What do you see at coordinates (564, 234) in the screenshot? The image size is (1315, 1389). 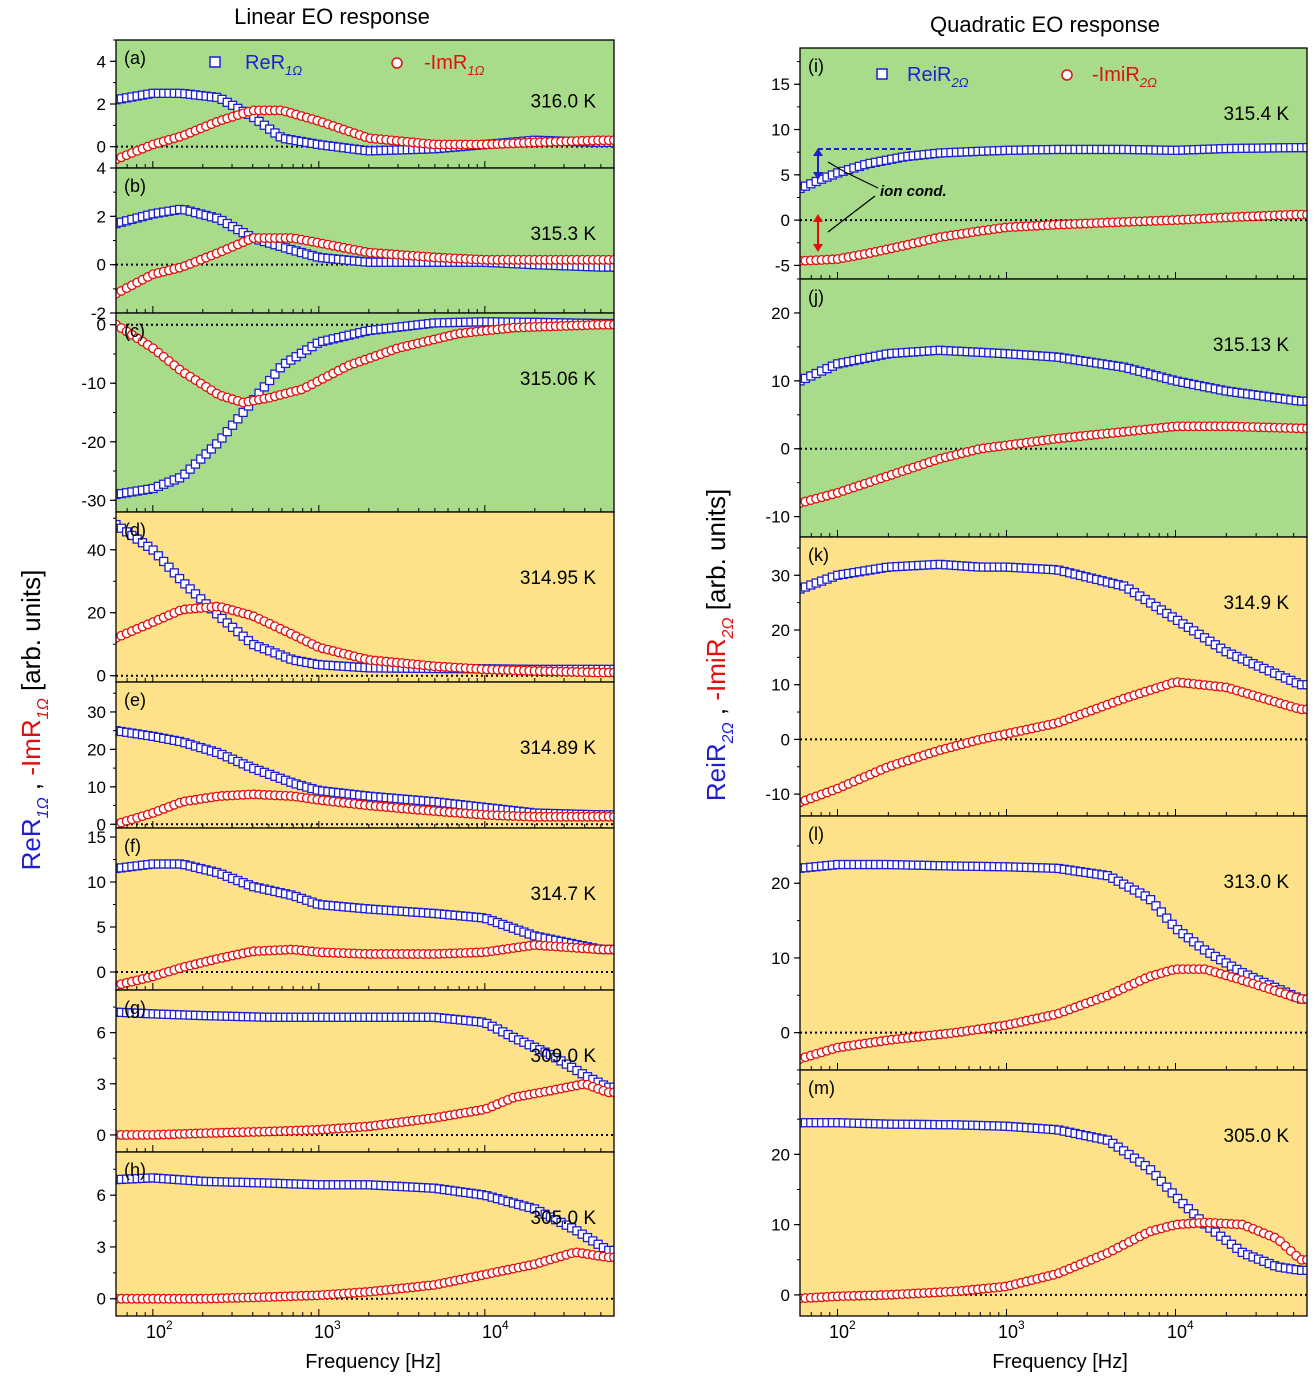 I see `temperature-label: 315.3 K` at bounding box center [564, 234].